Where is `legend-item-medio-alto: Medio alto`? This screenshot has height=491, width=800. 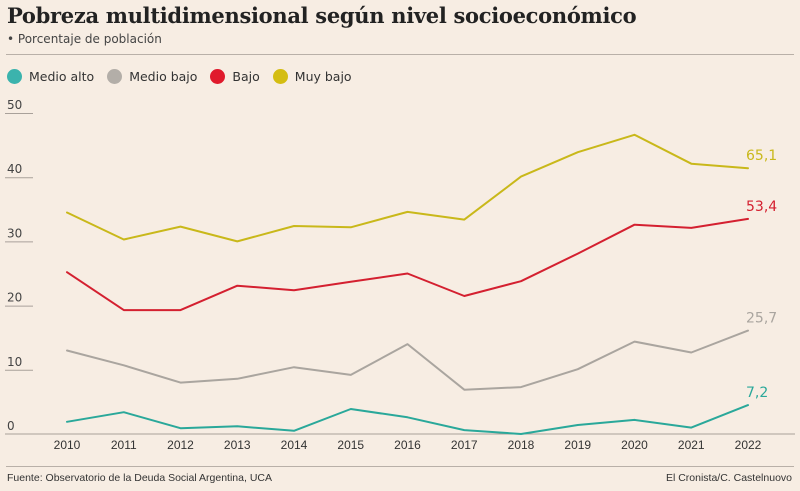 legend-item-medio-alto: Medio alto is located at coordinates (50, 76).